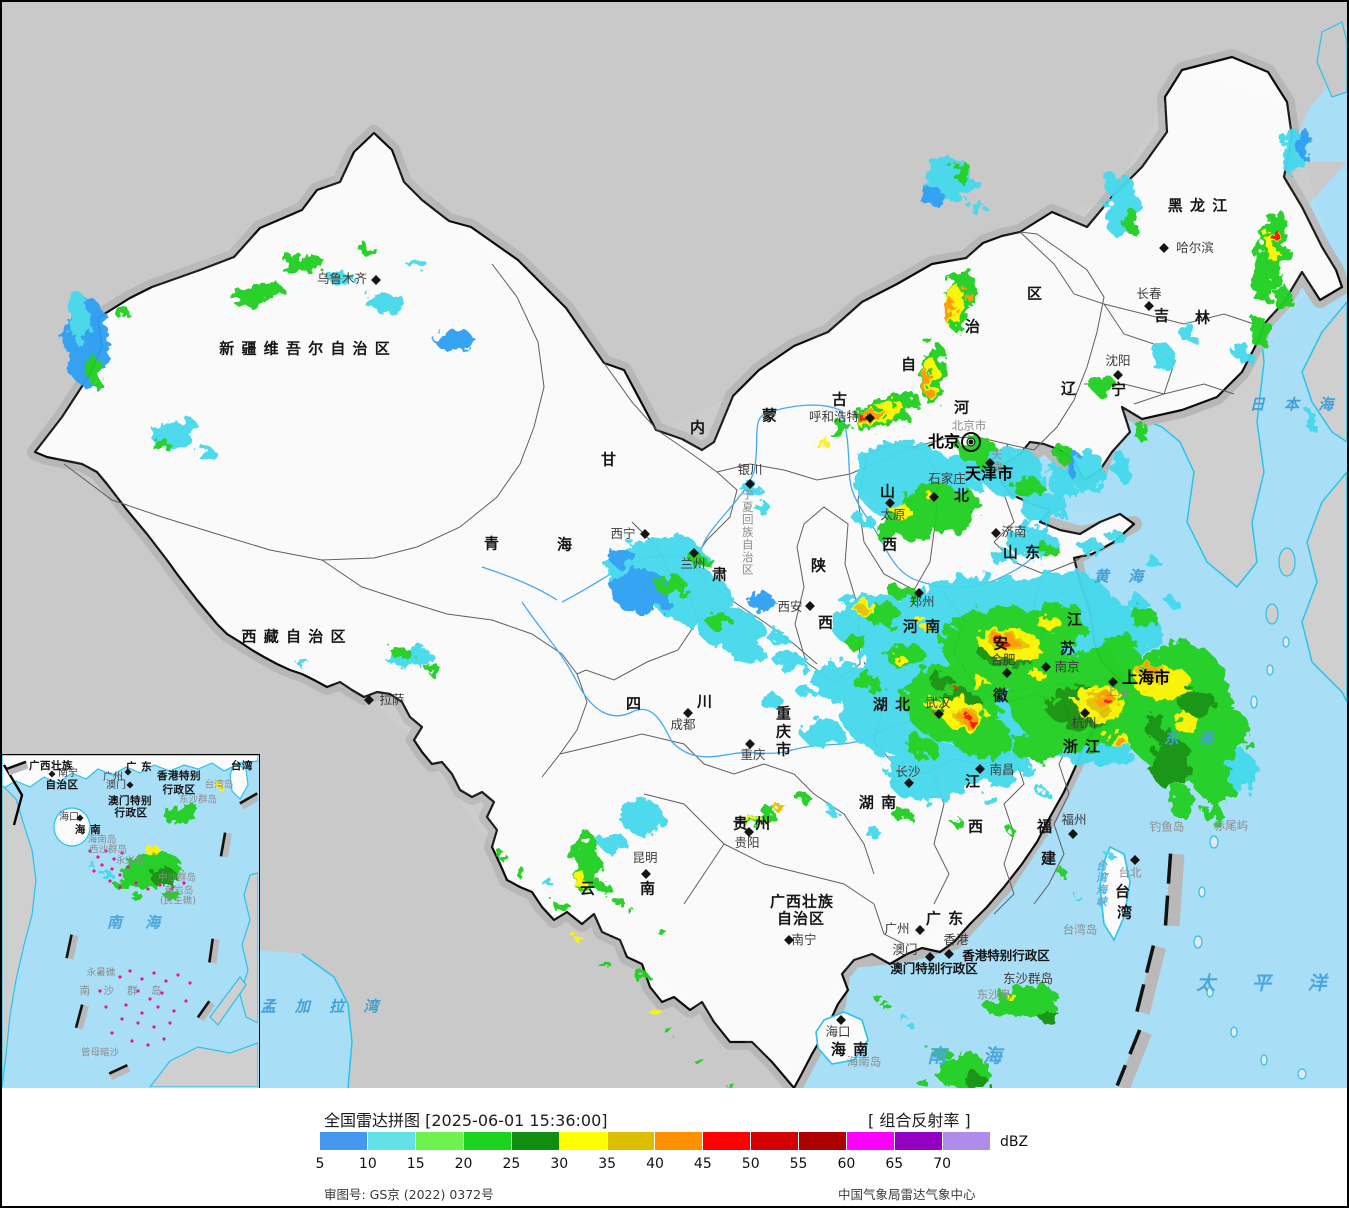  I want to click on unit-label: dBZ, so click(1014, 1142).